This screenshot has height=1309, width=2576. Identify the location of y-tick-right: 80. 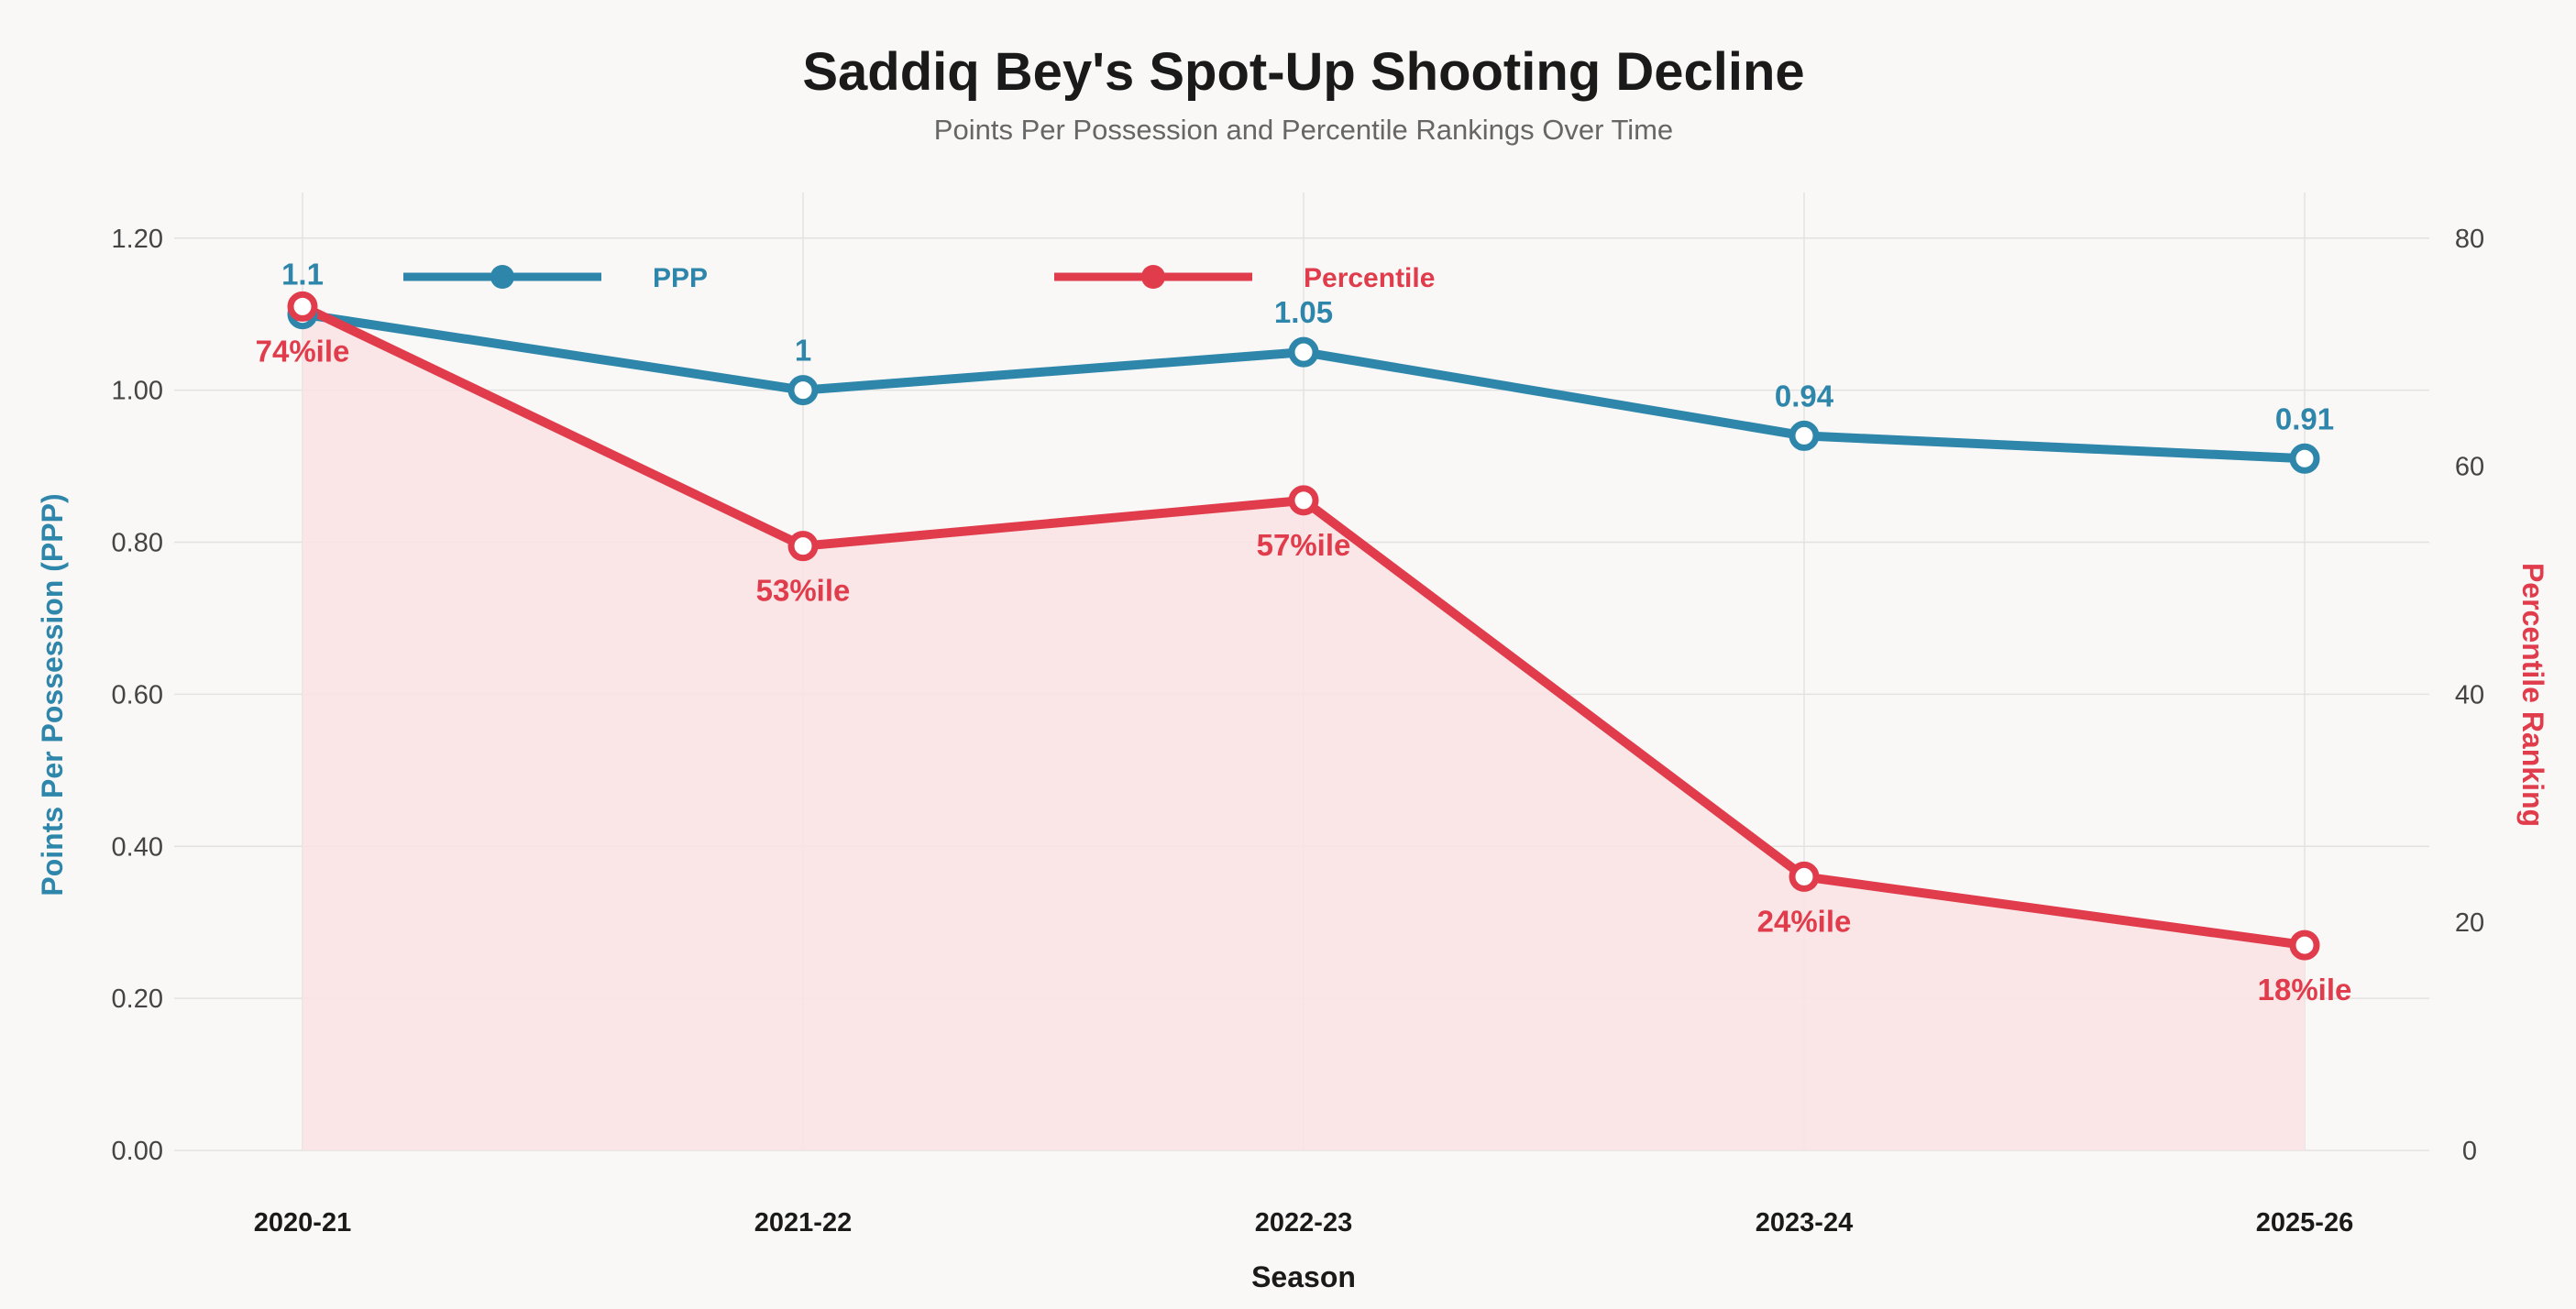
(2469, 239).